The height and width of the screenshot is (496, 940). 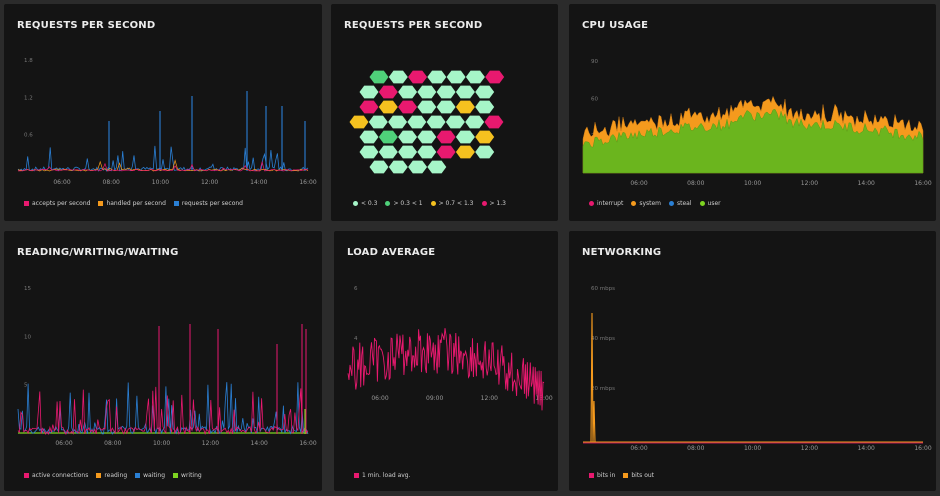 I want to click on legend: active connections reading waiting writing, so click(x=113, y=475).